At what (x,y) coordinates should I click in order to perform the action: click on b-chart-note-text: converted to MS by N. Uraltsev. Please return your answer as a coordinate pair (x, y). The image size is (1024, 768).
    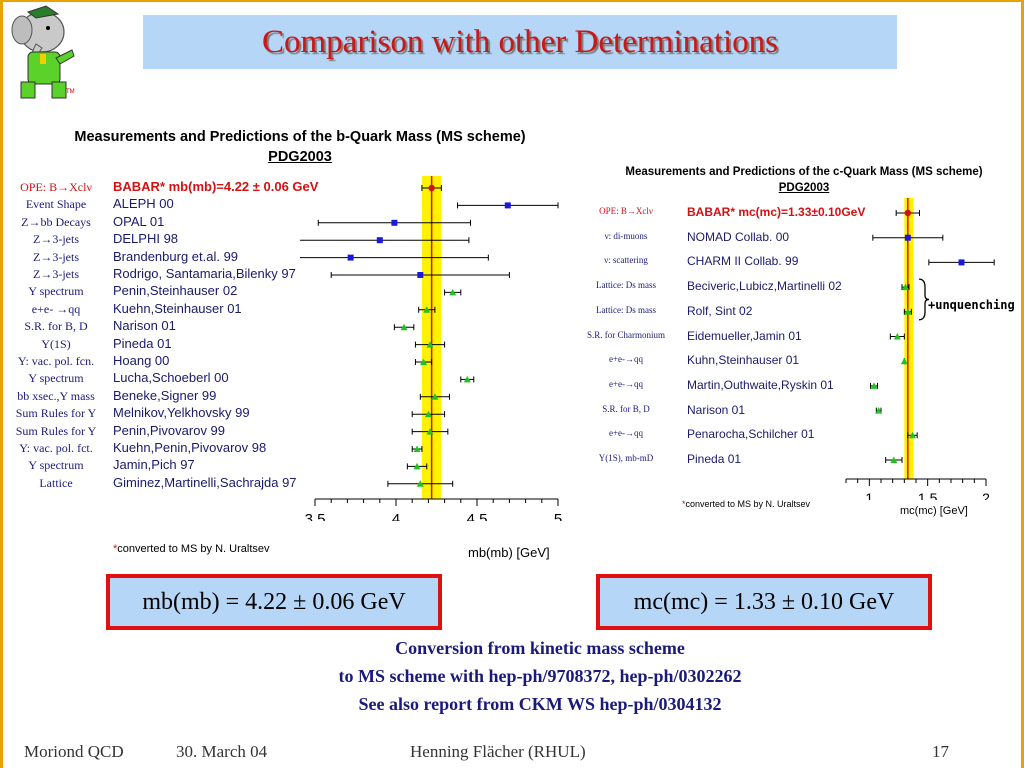
    Looking at the image, I should click on (193, 549).